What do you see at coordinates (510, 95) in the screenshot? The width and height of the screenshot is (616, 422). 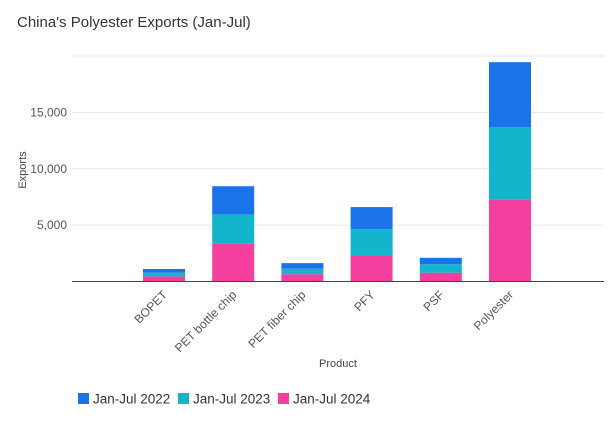 I see `bar-polyester-jan-jul-2022` at bounding box center [510, 95].